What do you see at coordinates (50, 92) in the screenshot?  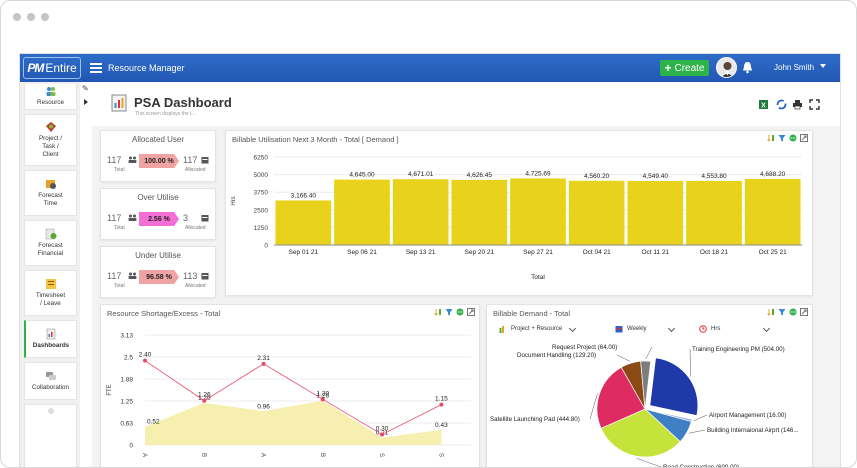 I see `people-icon` at bounding box center [50, 92].